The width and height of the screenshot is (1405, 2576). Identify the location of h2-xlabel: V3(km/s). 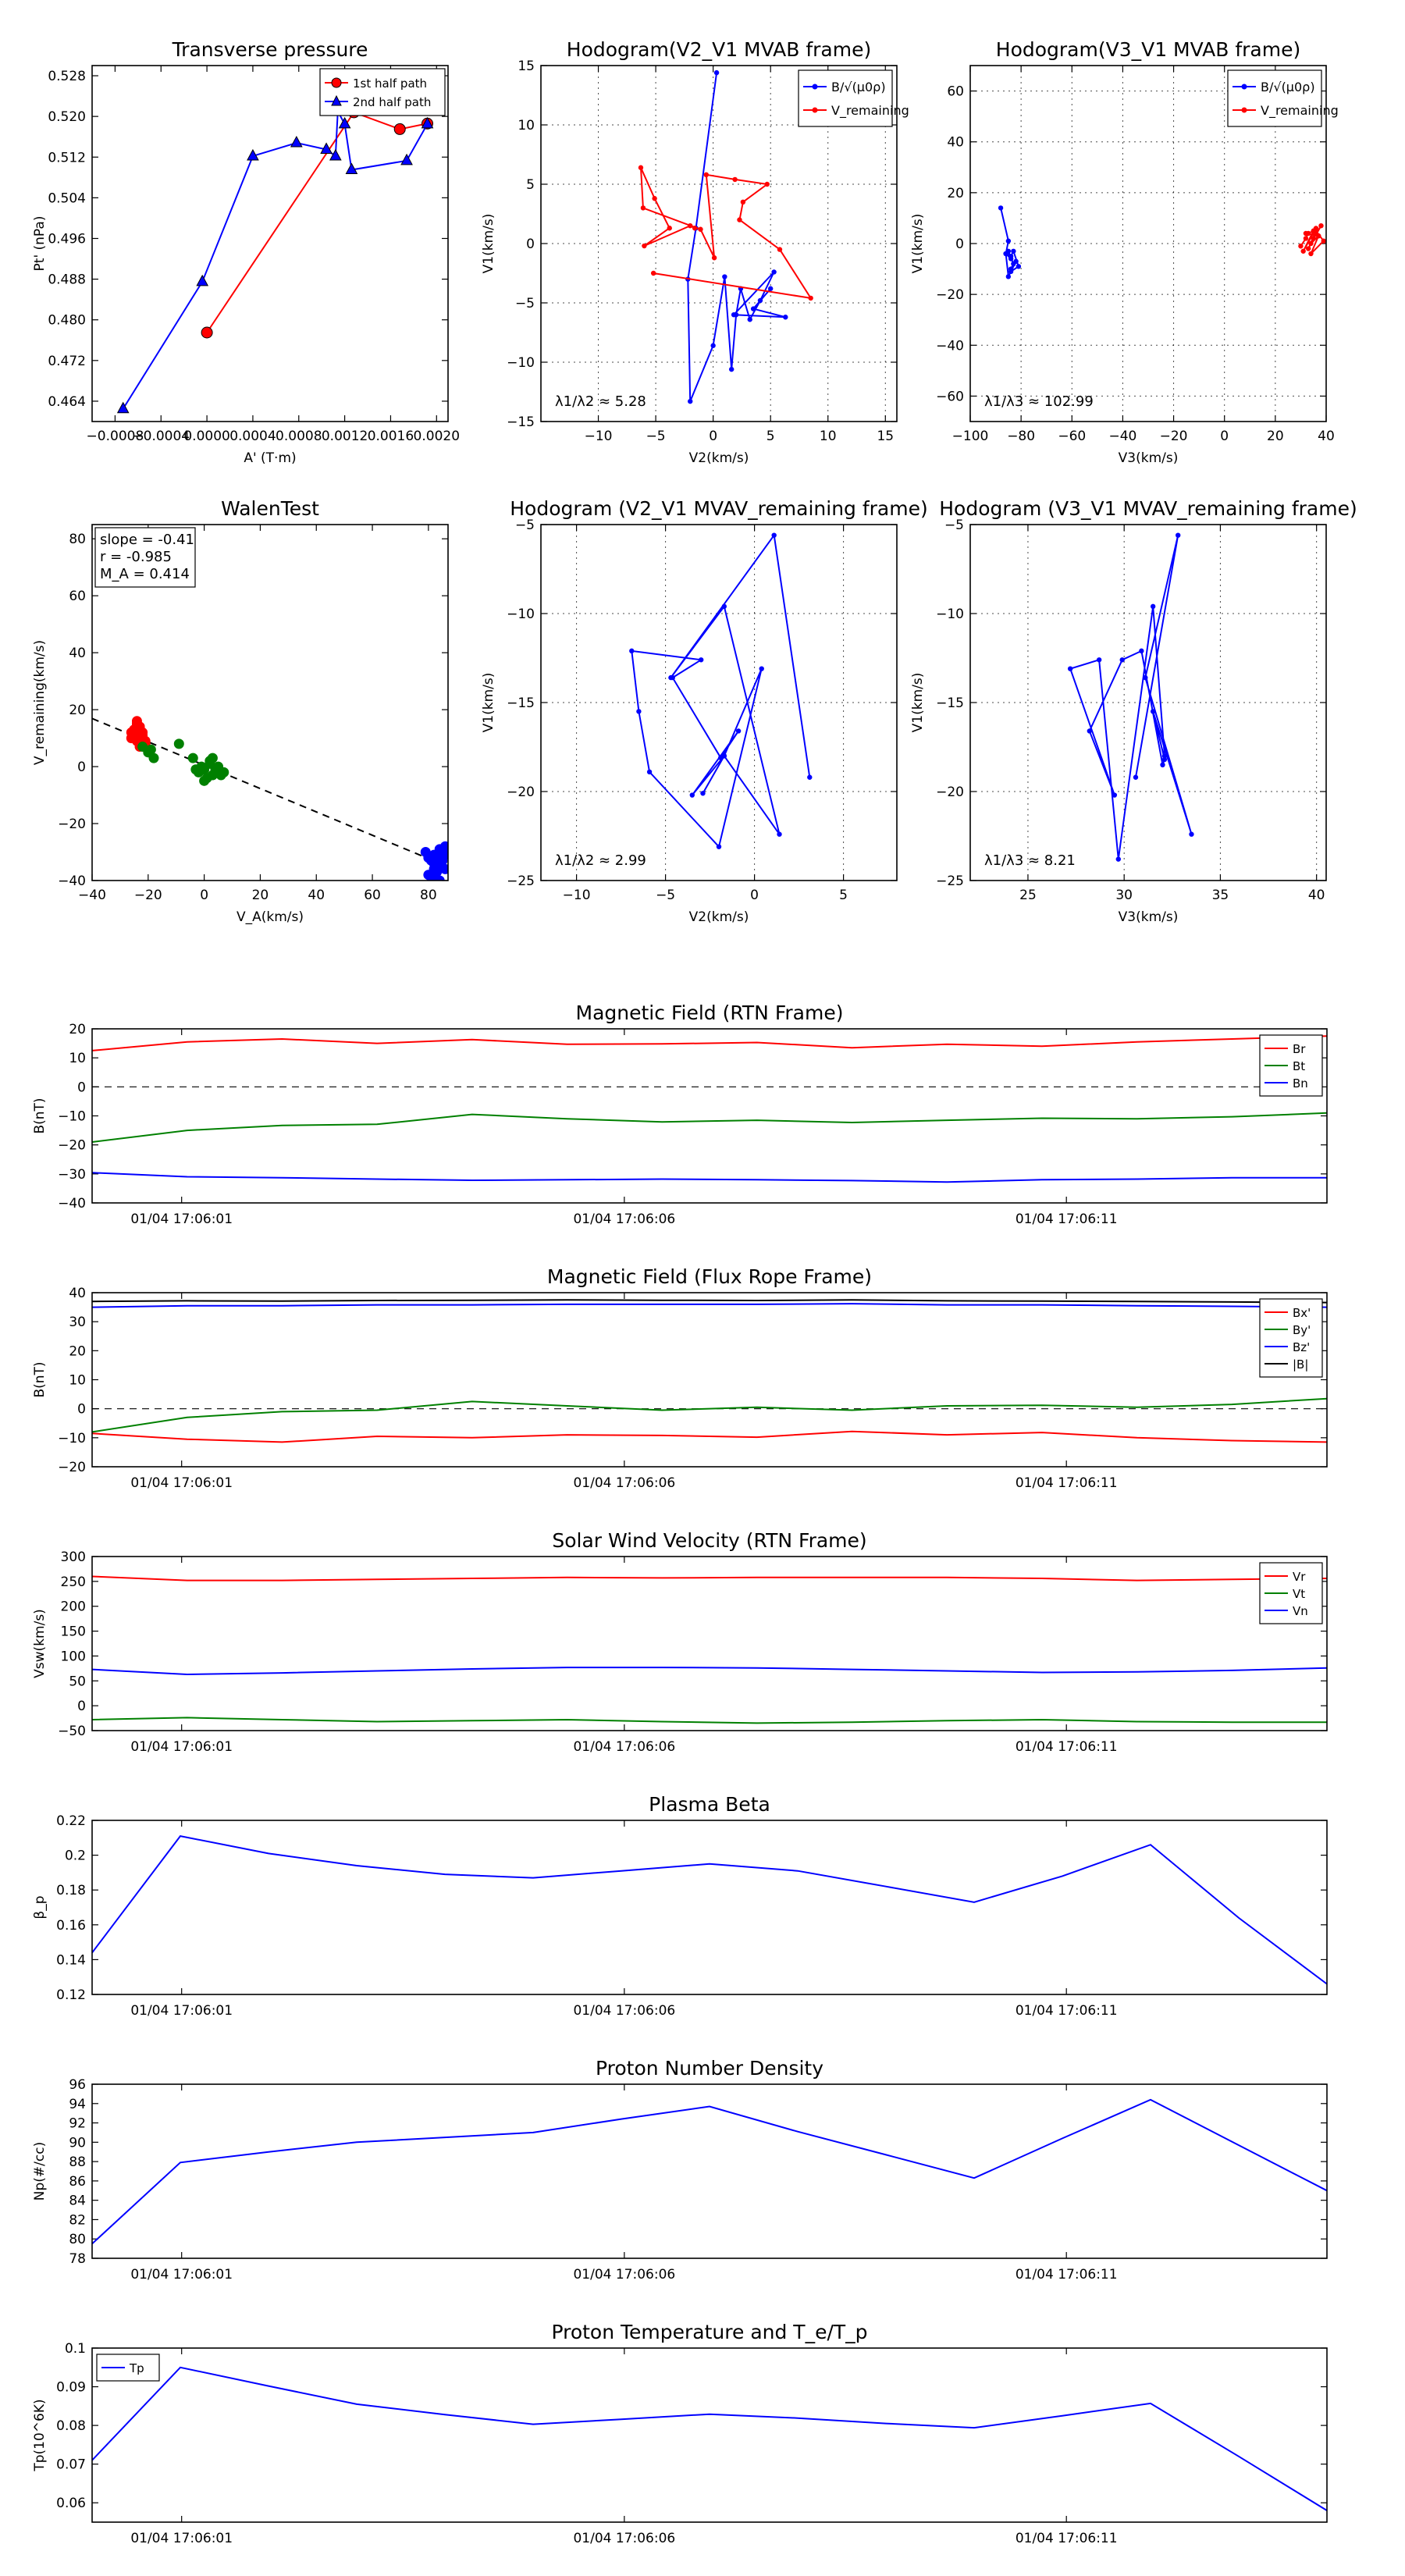
(1149, 458).